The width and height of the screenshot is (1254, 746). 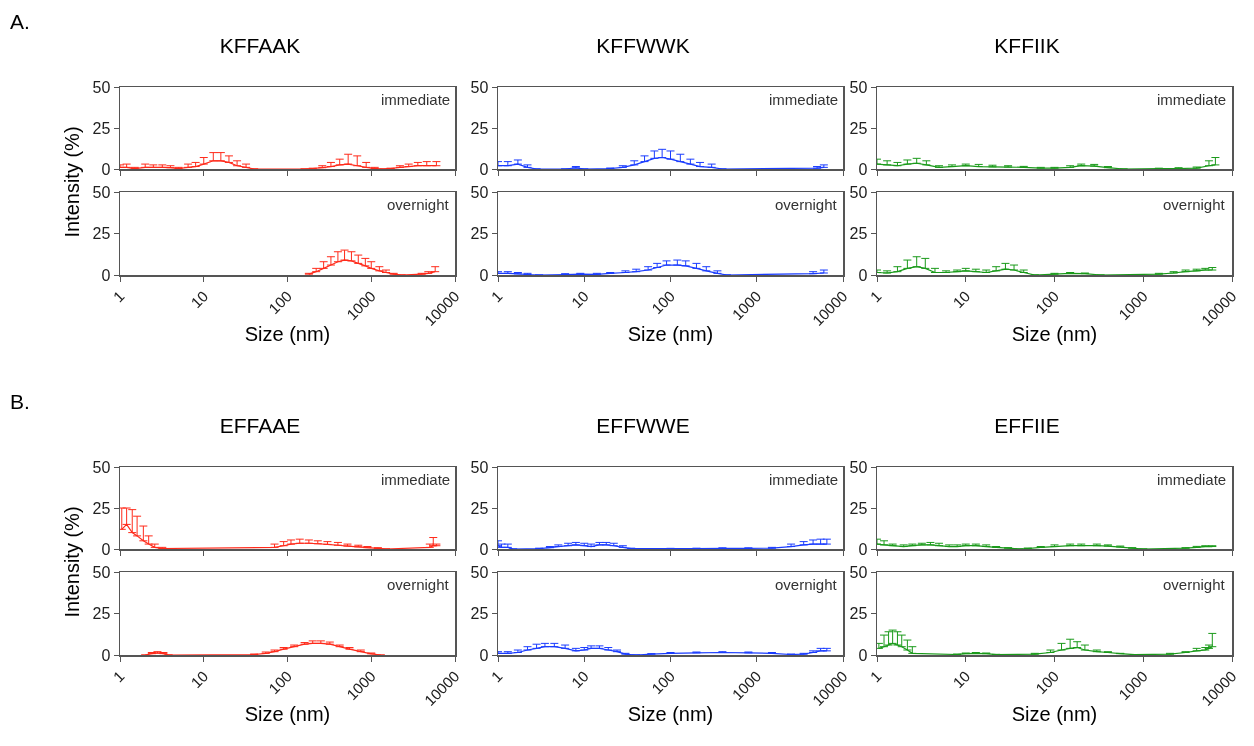 I want to click on chart-title: EFFIIE, so click(x=1027, y=425).